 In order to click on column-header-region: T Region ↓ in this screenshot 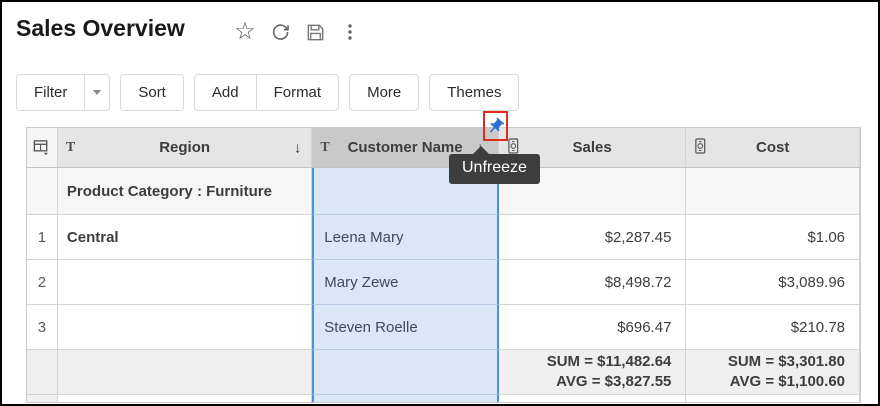, I will do `click(185, 148)`.